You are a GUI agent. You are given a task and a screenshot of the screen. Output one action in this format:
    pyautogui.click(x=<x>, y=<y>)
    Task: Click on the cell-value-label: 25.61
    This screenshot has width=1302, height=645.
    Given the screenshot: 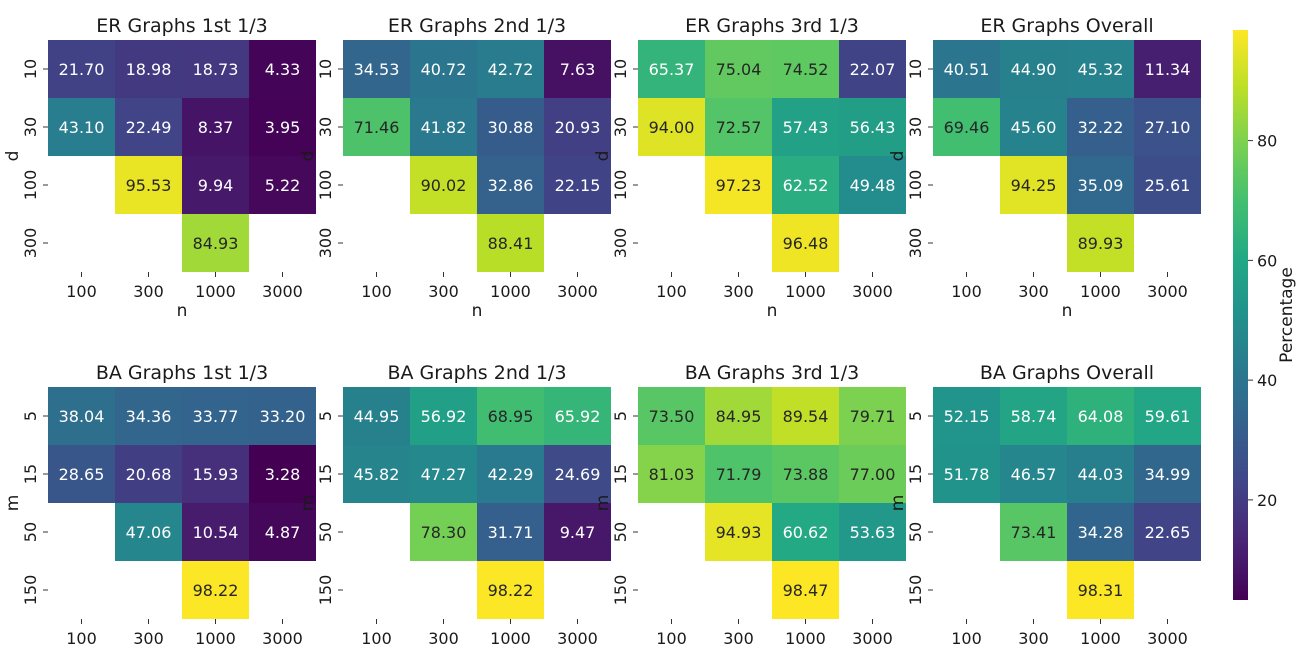 What is the action you would take?
    pyautogui.click(x=1168, y=185)
    